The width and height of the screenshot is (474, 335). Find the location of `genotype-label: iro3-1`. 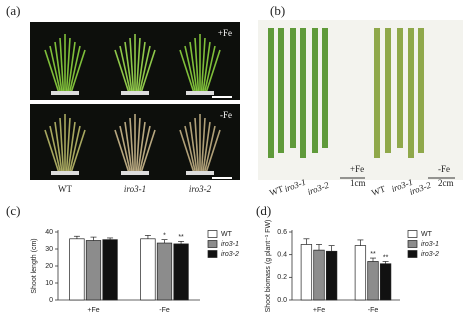

genotype-label: iro3-1 is located at coordinates (135, 189).